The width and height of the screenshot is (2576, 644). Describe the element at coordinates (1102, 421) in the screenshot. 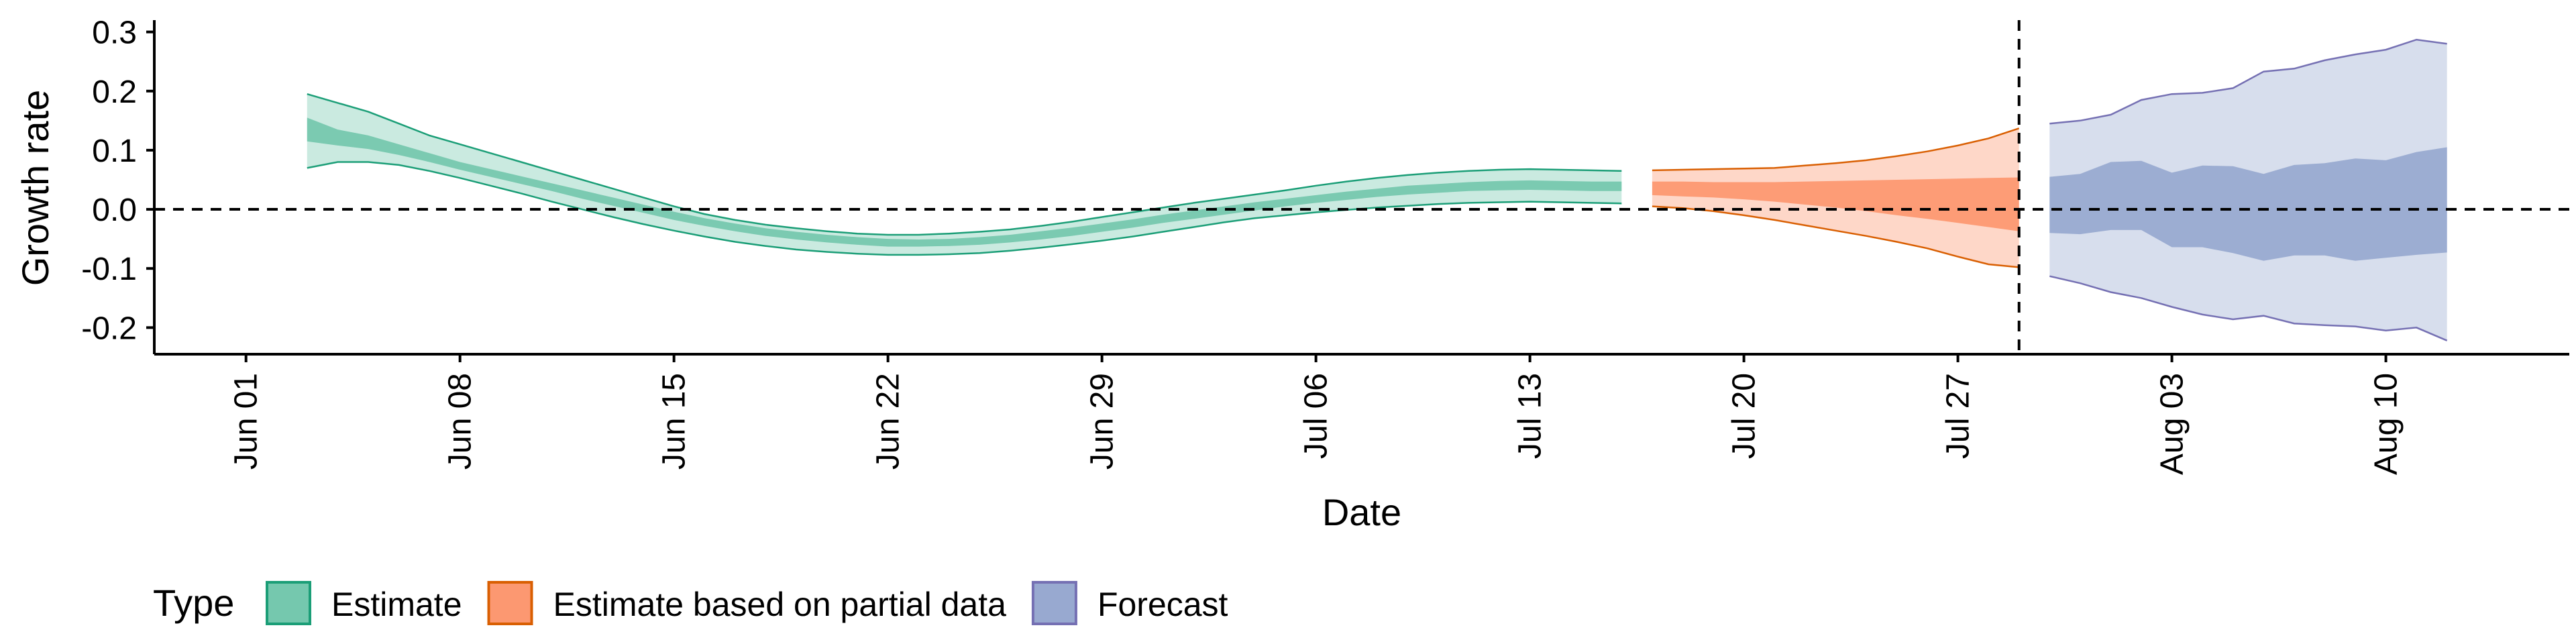

I see `x-tick-label: Jun 29` at that location.